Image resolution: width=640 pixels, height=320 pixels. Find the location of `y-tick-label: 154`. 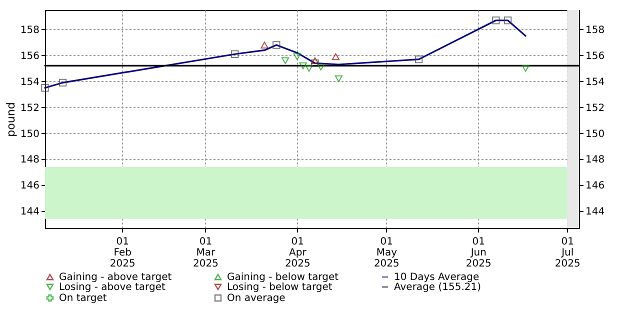

y-tick-label: 154 is located at coordinates (30, 82).